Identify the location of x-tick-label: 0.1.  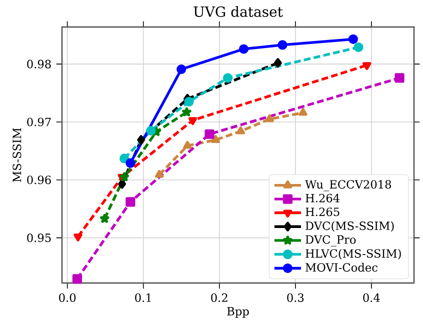
(143, 297).